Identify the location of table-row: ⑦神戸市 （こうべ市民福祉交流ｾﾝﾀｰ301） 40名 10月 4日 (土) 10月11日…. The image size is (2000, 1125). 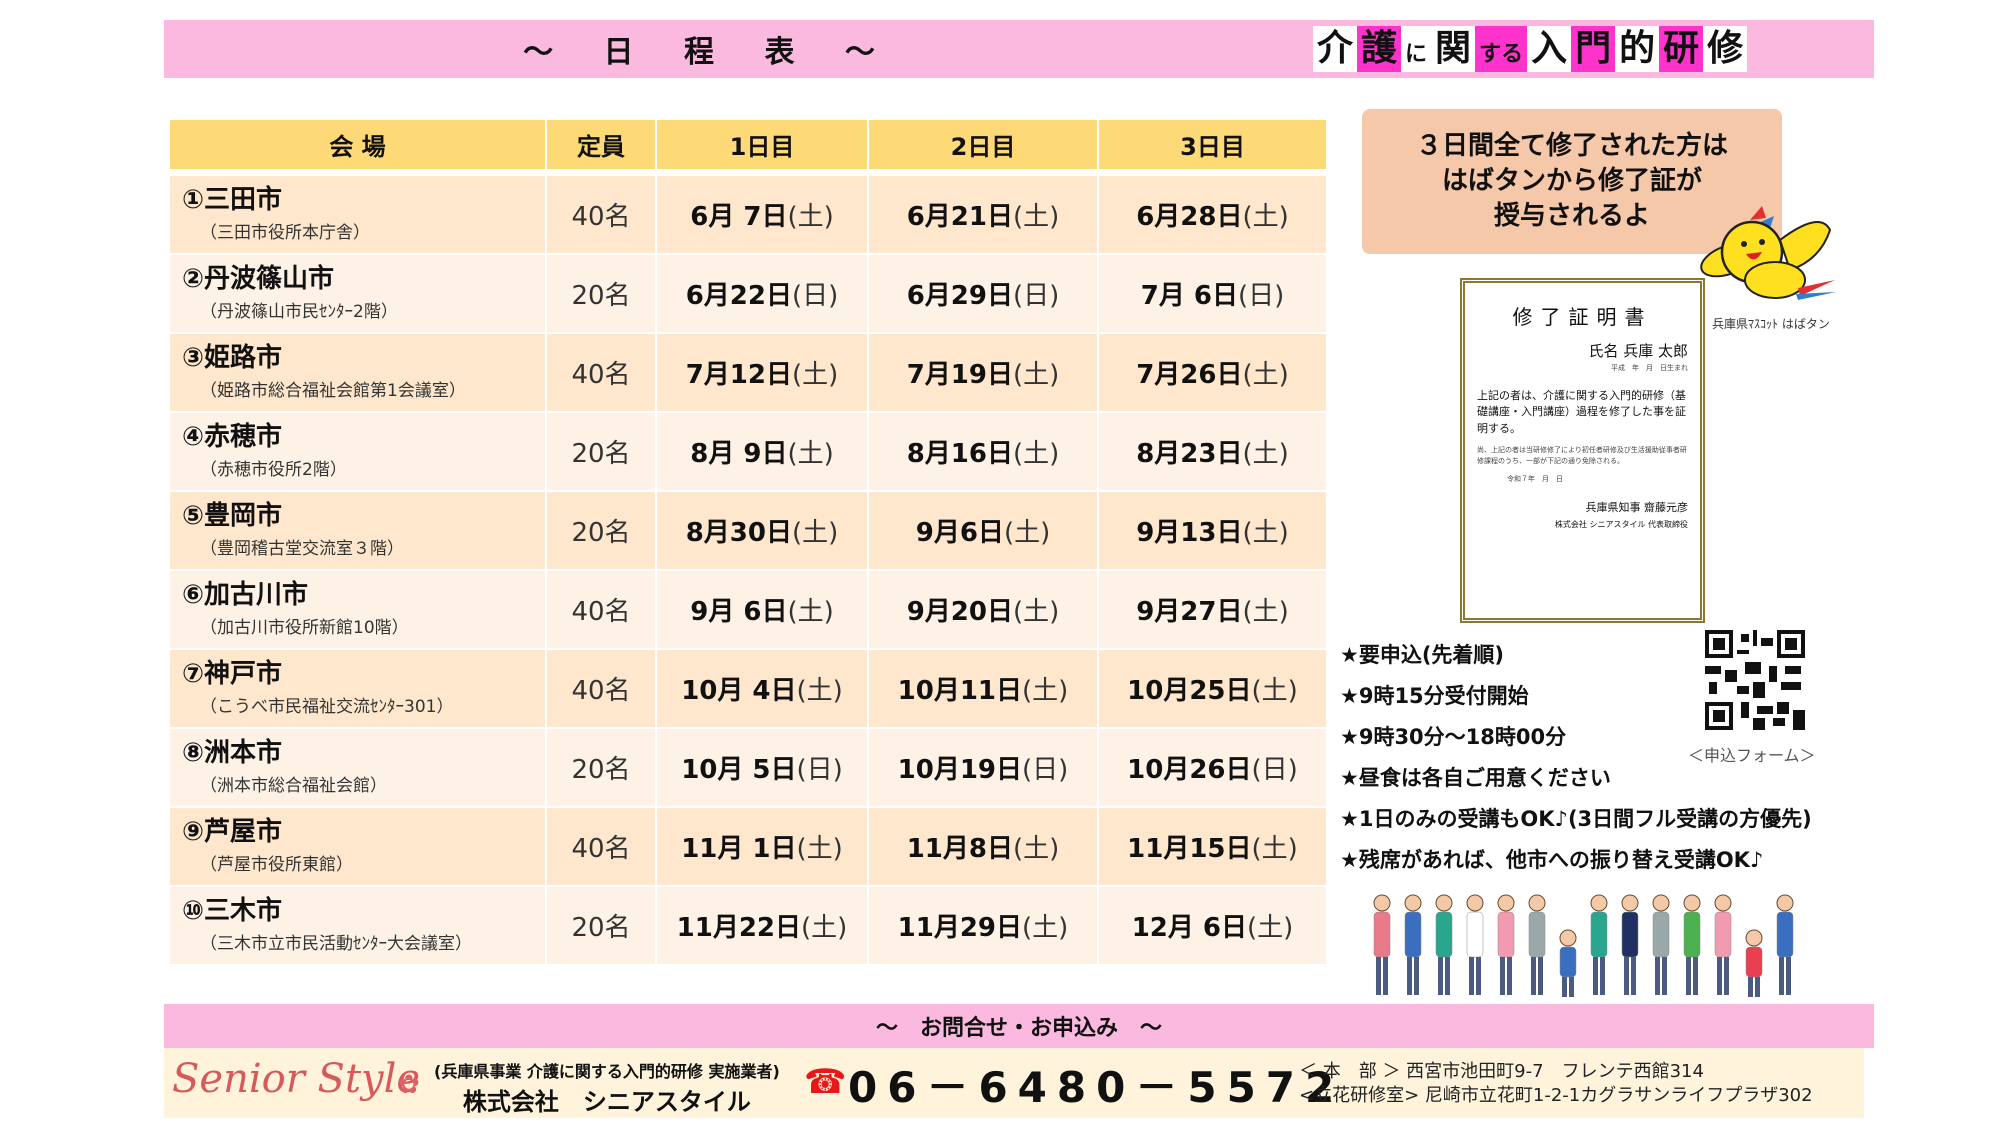
(748, 688).